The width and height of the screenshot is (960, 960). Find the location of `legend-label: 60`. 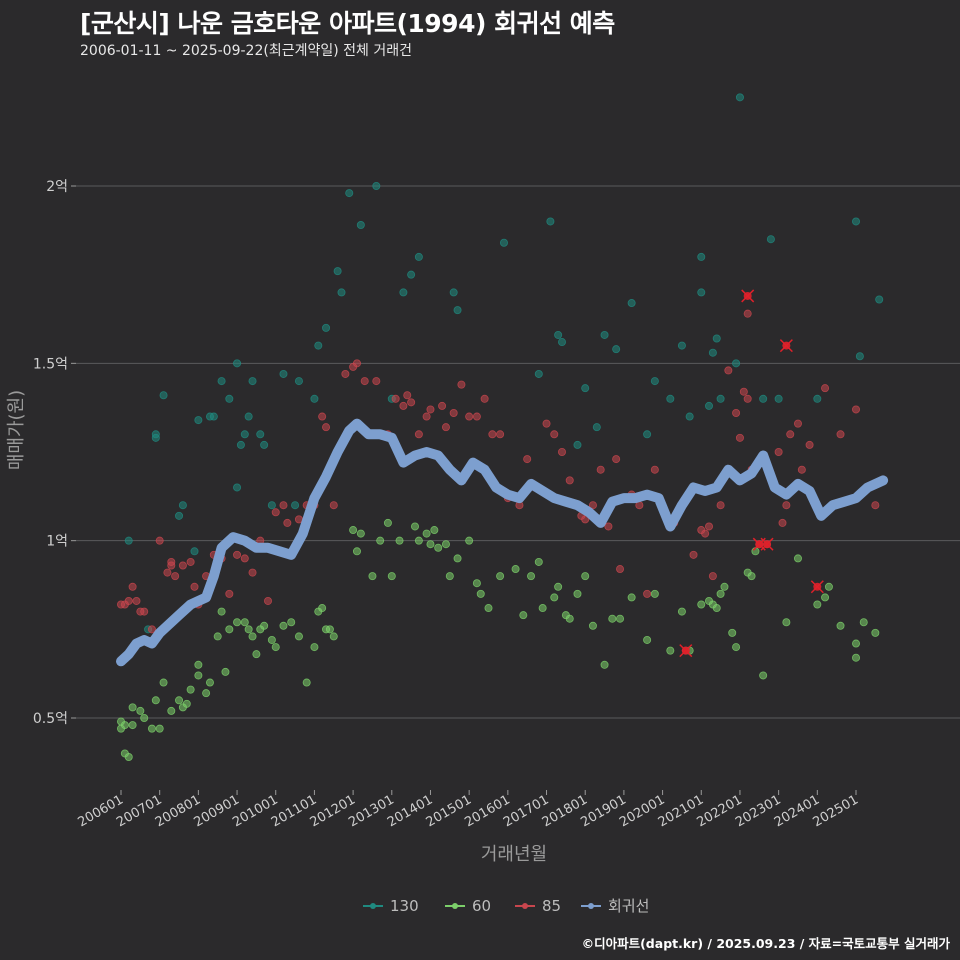

legend-label: 60 is located at coordinates (481, 906).